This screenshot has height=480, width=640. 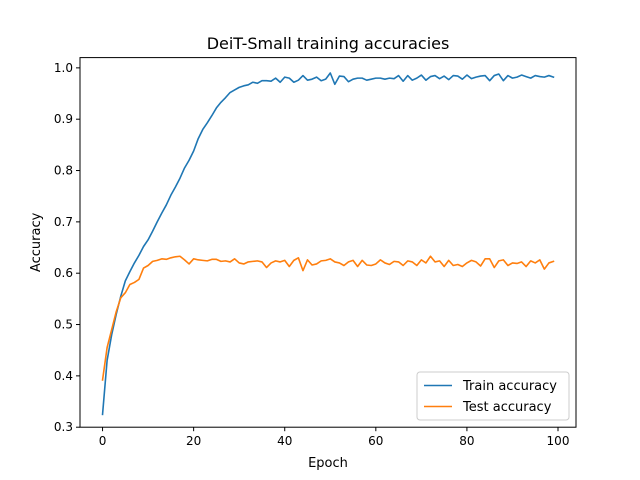 What do you see at coordinates (63, 325) in the screenshot?
I see `y-tick-label: 0.5` at bounding box center [63, 325].